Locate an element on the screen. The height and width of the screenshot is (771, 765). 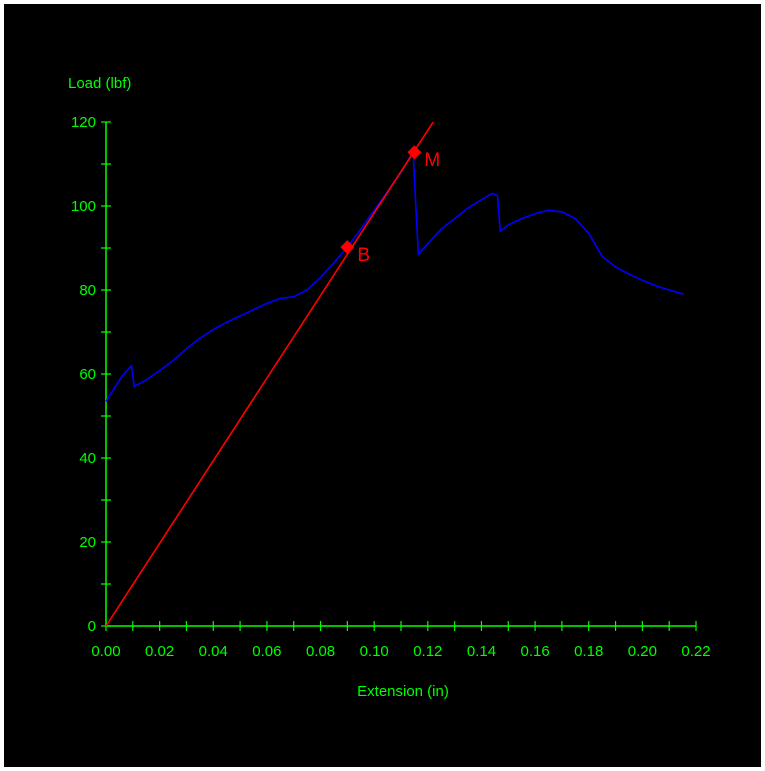
x-tick-label: 0.22 is located at coordinates (695, 651).